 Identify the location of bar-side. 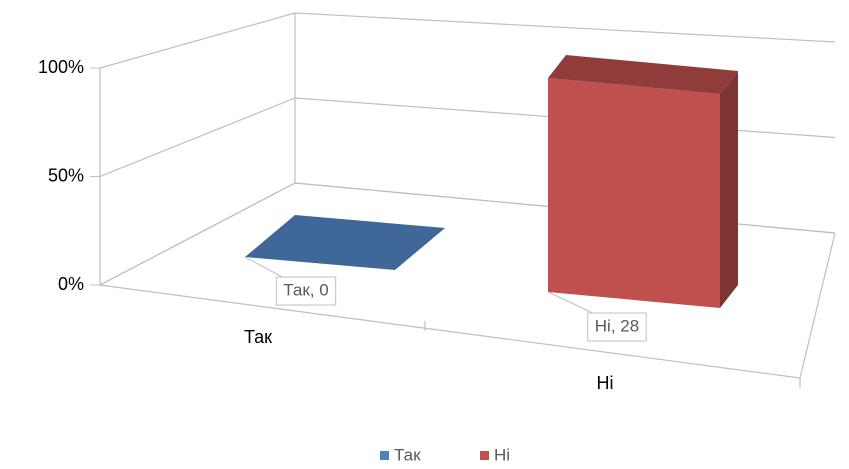
(729, 189).